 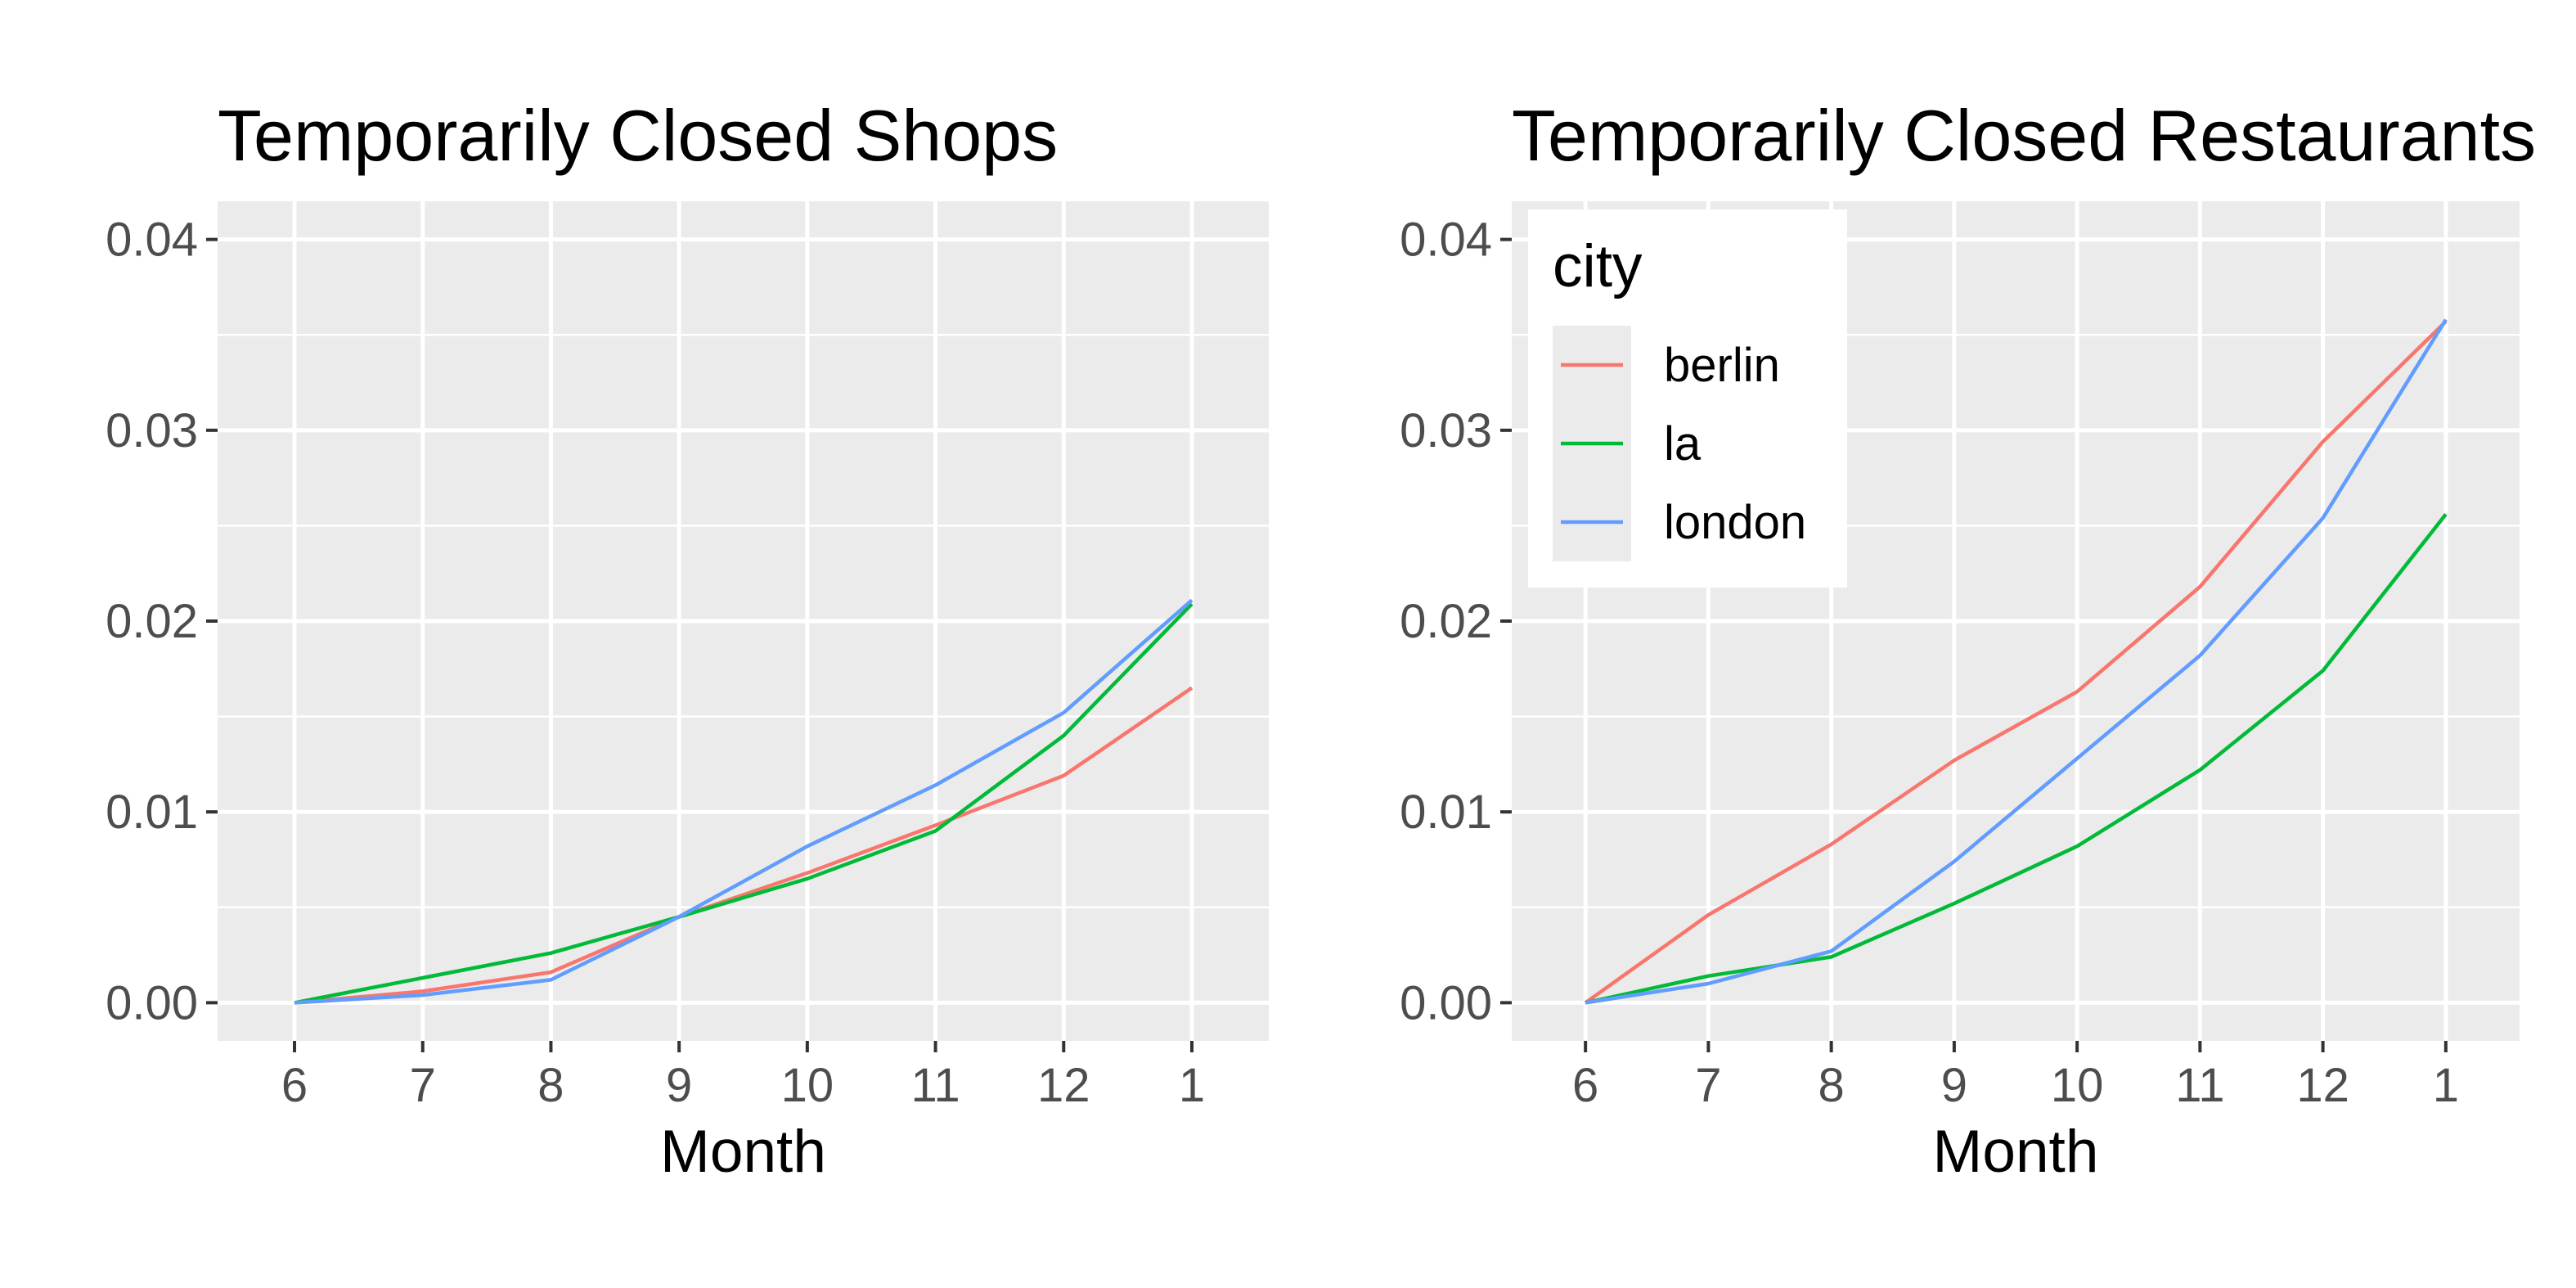 I want to click on legend-title: city, so click(x=1598, y=266).